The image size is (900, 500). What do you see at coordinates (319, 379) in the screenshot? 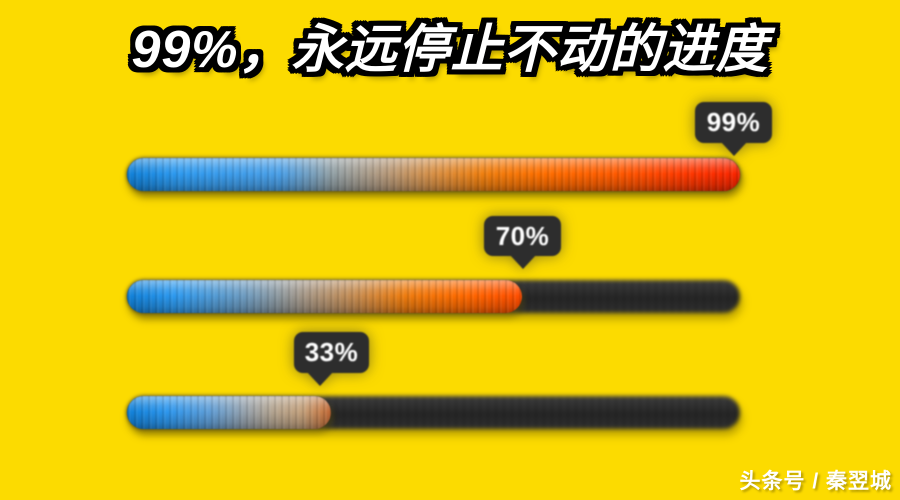
I see `tooltip-3-pointer-icon` at bounding box center [319, 379].